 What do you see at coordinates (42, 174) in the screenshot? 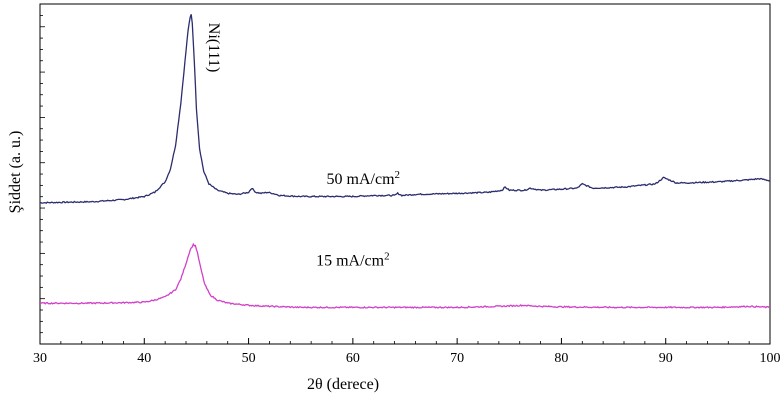
I see `y-axis-ticks` at bounding box center [42, 174].